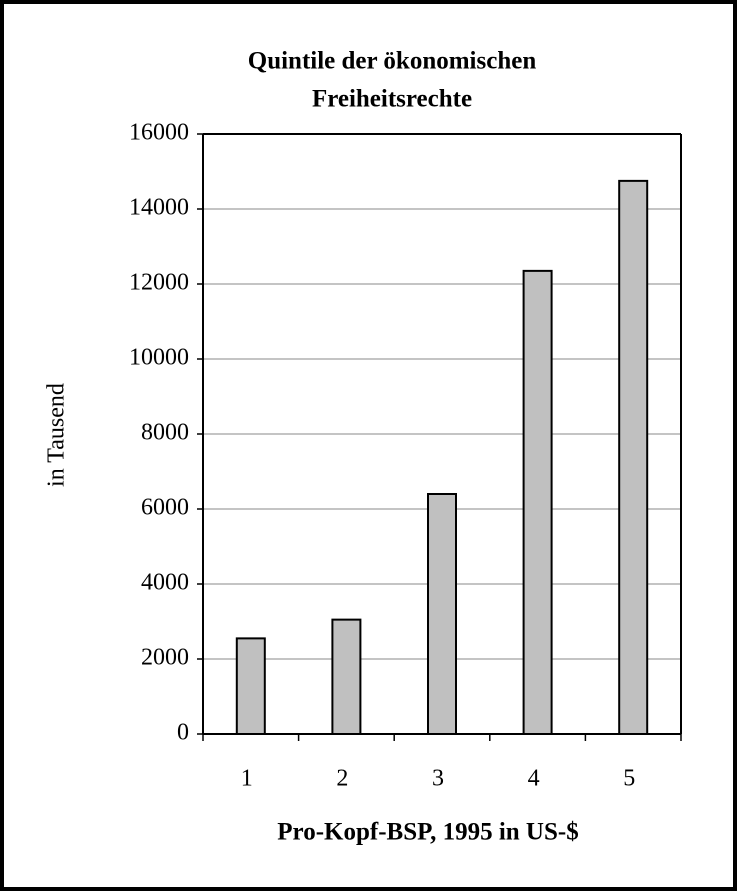 This screenshot has width=737, height=891. I want to click on x-axis-label: Pro-Kopf-BSP, 1995 in US-$, so click(427, 832).